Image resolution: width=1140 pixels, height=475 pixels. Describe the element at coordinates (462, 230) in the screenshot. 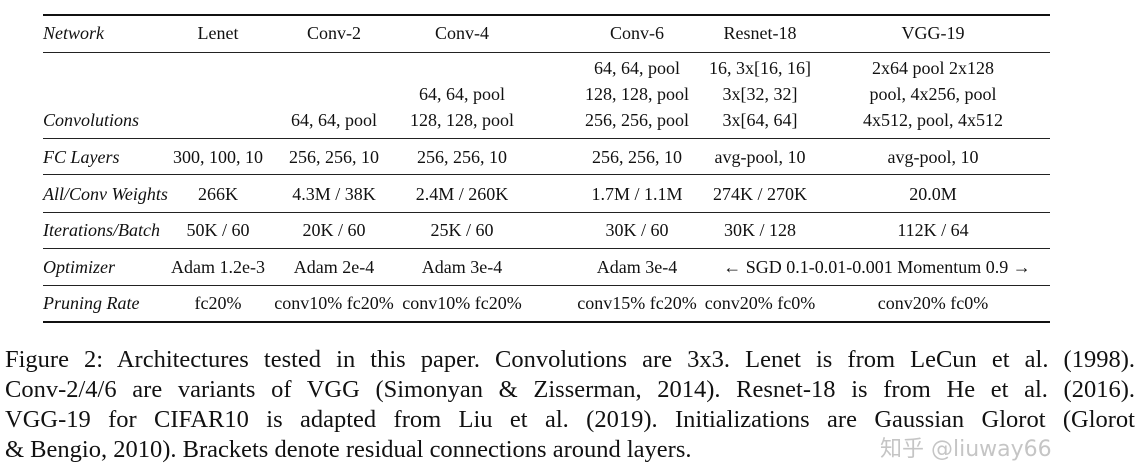

I see `table-cell: 25K / 60` at that location.